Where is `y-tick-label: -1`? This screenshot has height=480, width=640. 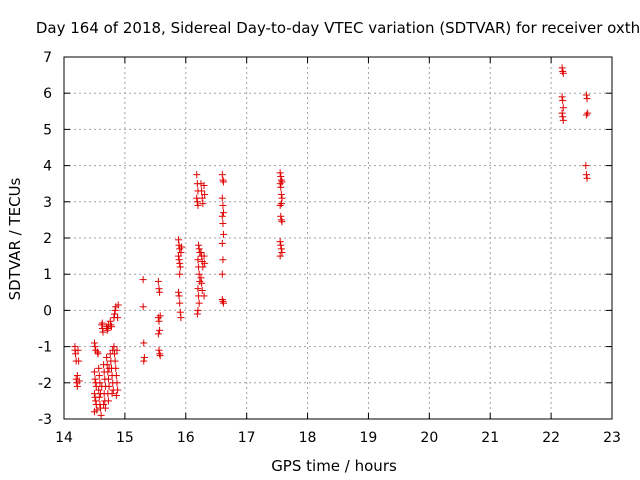
y-tick-label: -1 is located at coordinates (45, 348).